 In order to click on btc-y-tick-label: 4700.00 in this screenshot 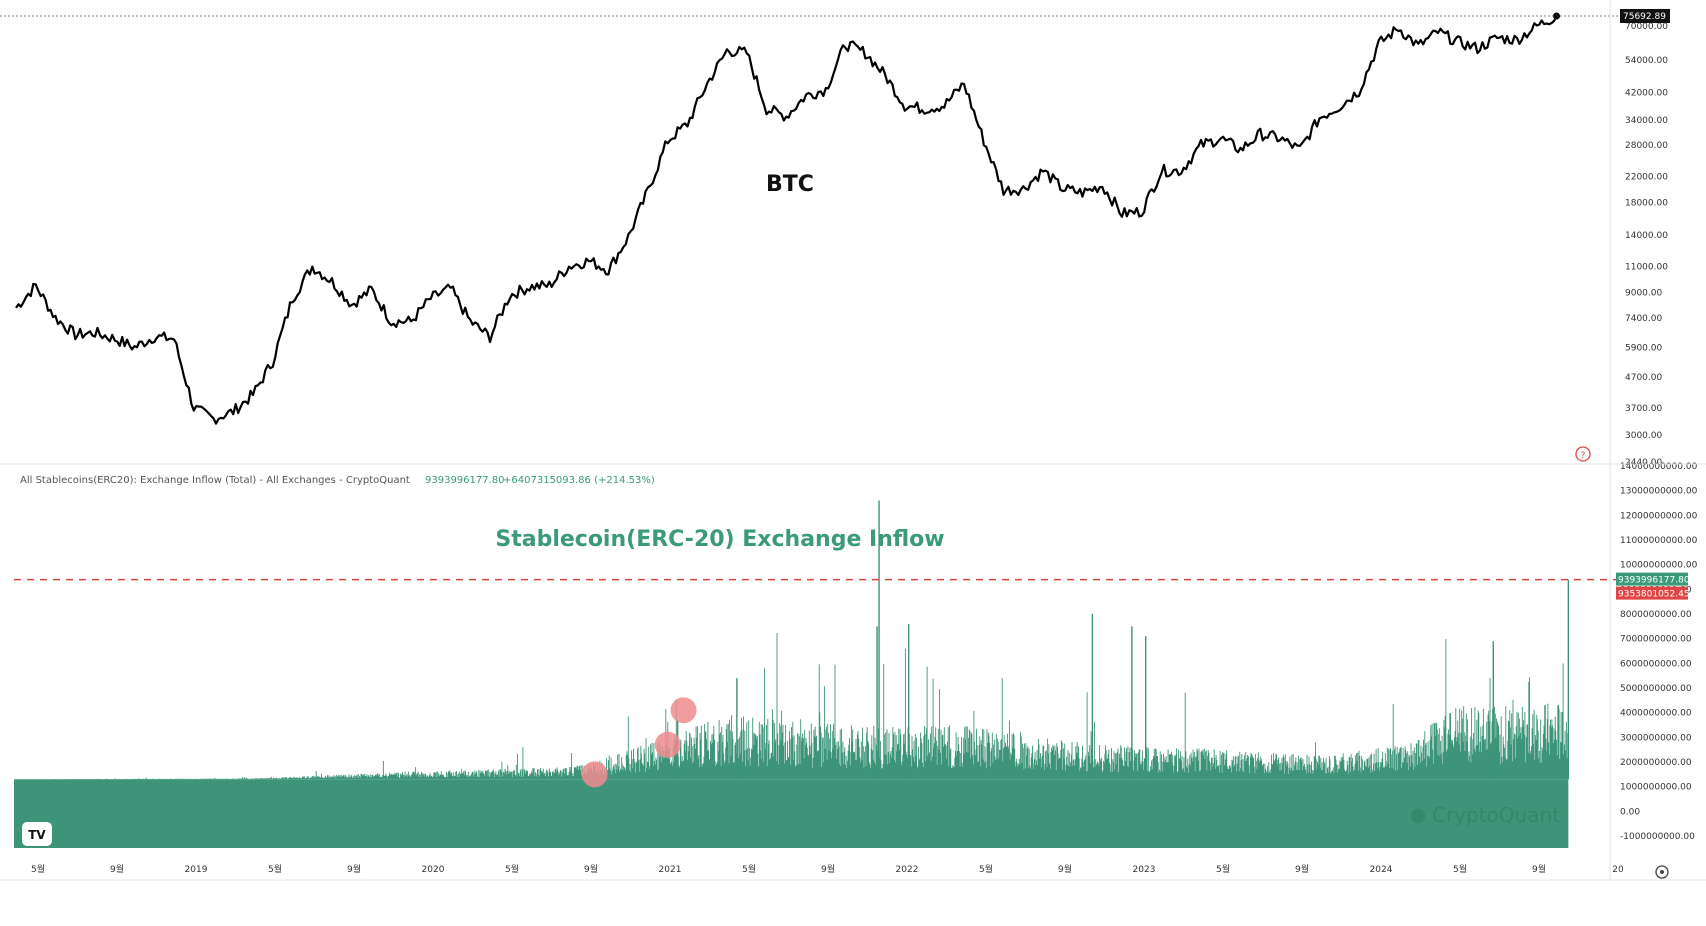, I will do `click(1643, 378)`.